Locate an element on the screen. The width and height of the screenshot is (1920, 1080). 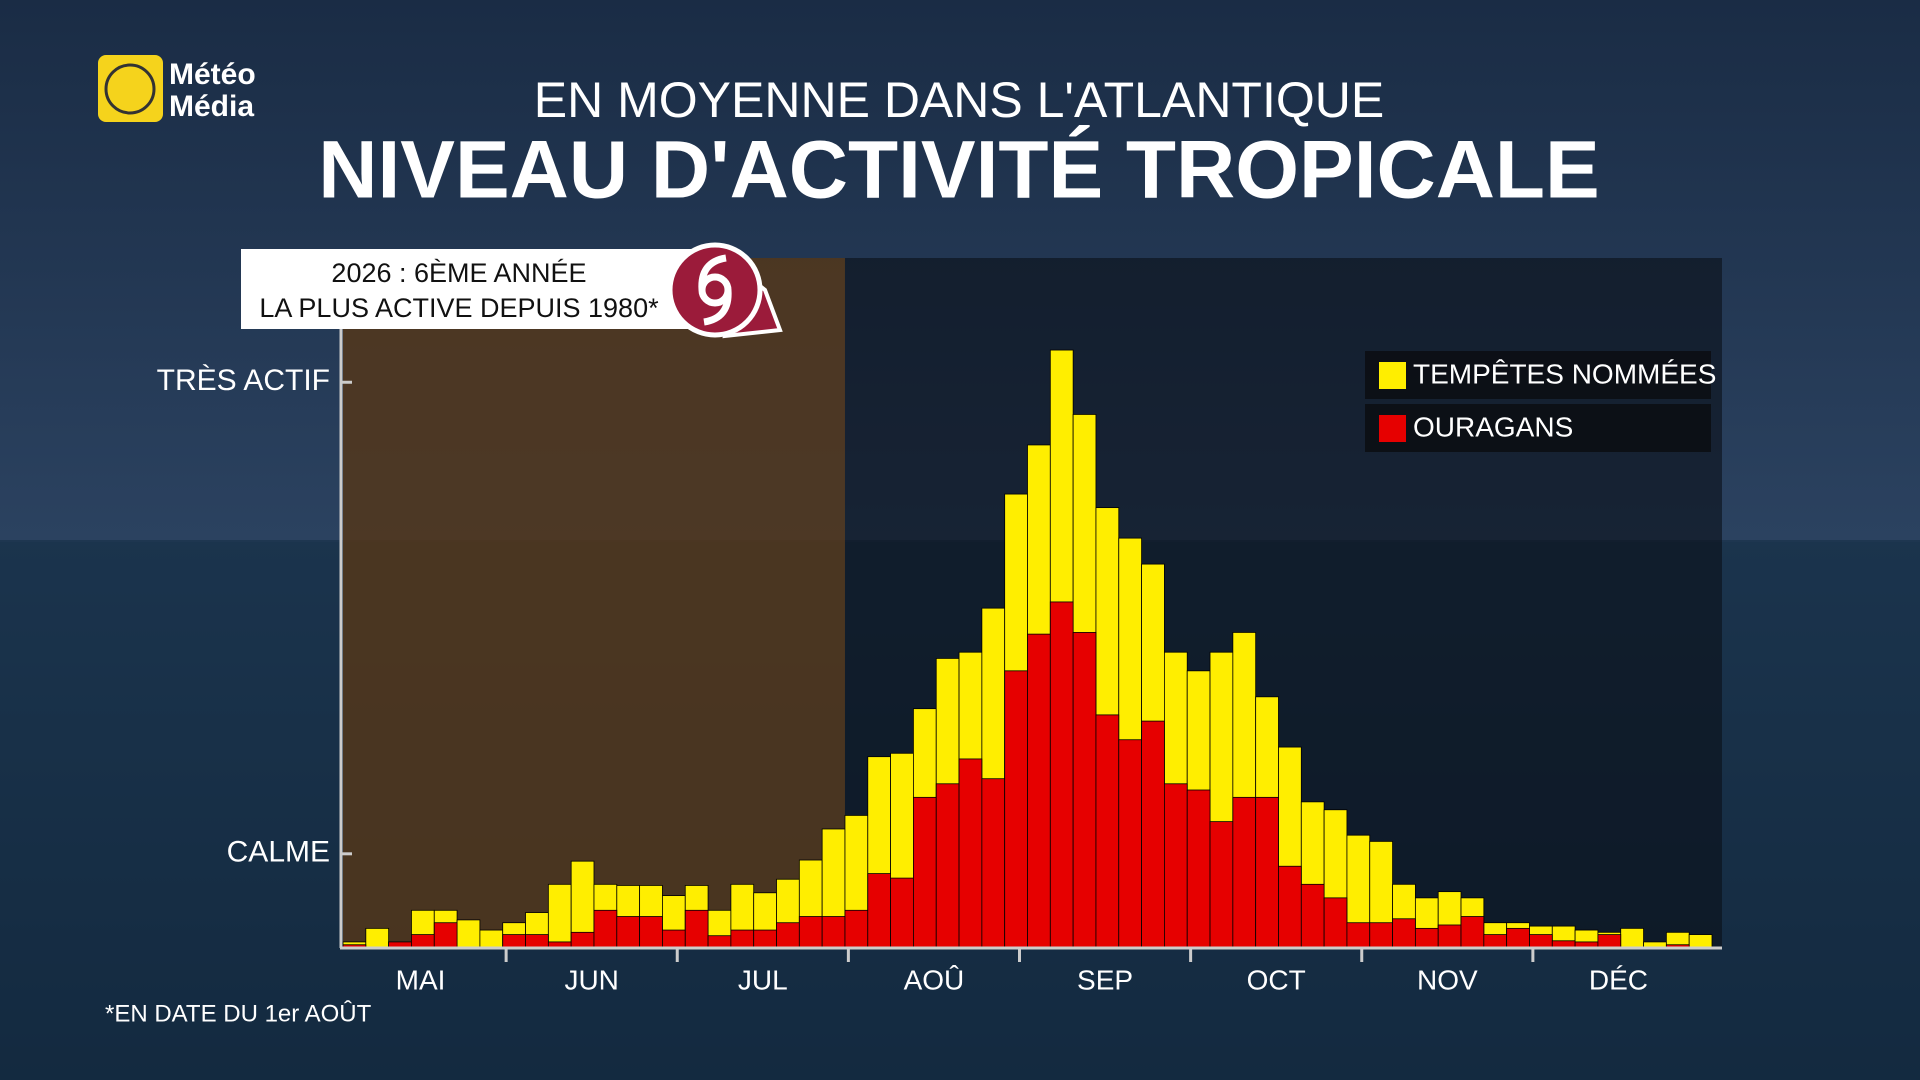
annotation-box is located at coordinates (466, 289).